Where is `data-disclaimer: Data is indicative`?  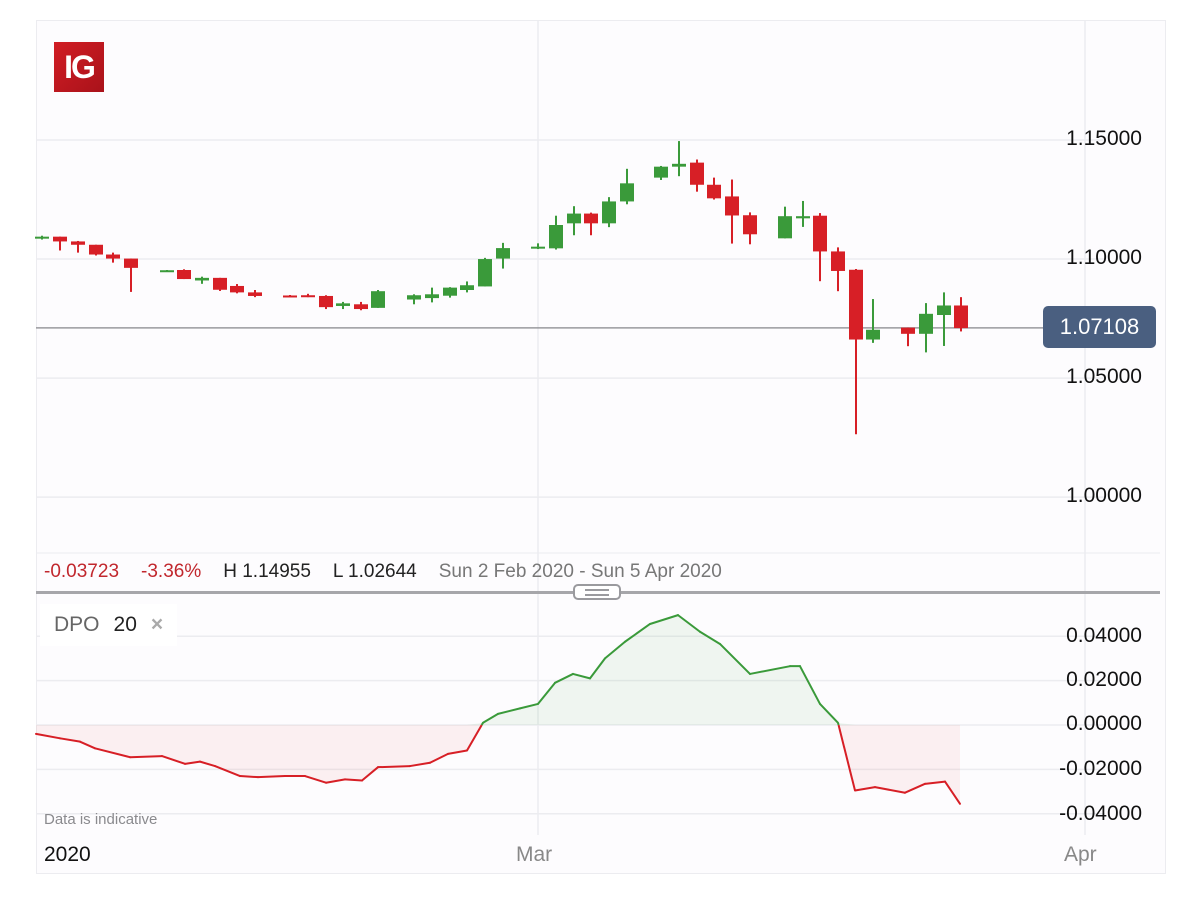 data-disclaimer: Data is indicative is located at coordinates (101, 819).